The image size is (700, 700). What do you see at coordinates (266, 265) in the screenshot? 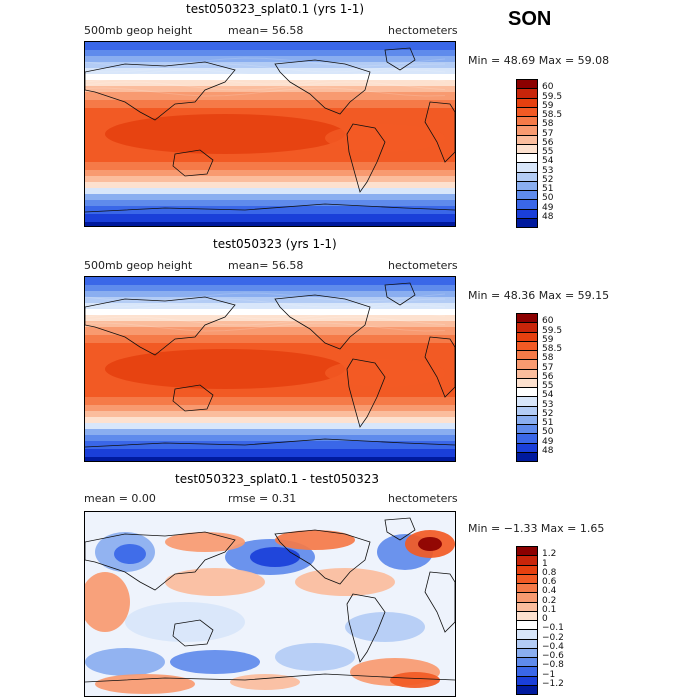
I see `panel2-mean-label: mean= 56.58` at bounding box center [266, 265].